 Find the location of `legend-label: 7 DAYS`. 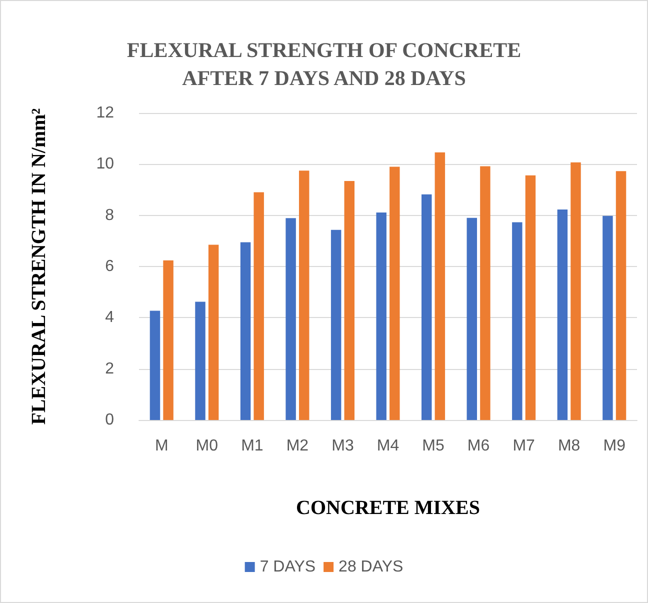

legend-label: 7 DAYS is located at coordinates (288, 567).